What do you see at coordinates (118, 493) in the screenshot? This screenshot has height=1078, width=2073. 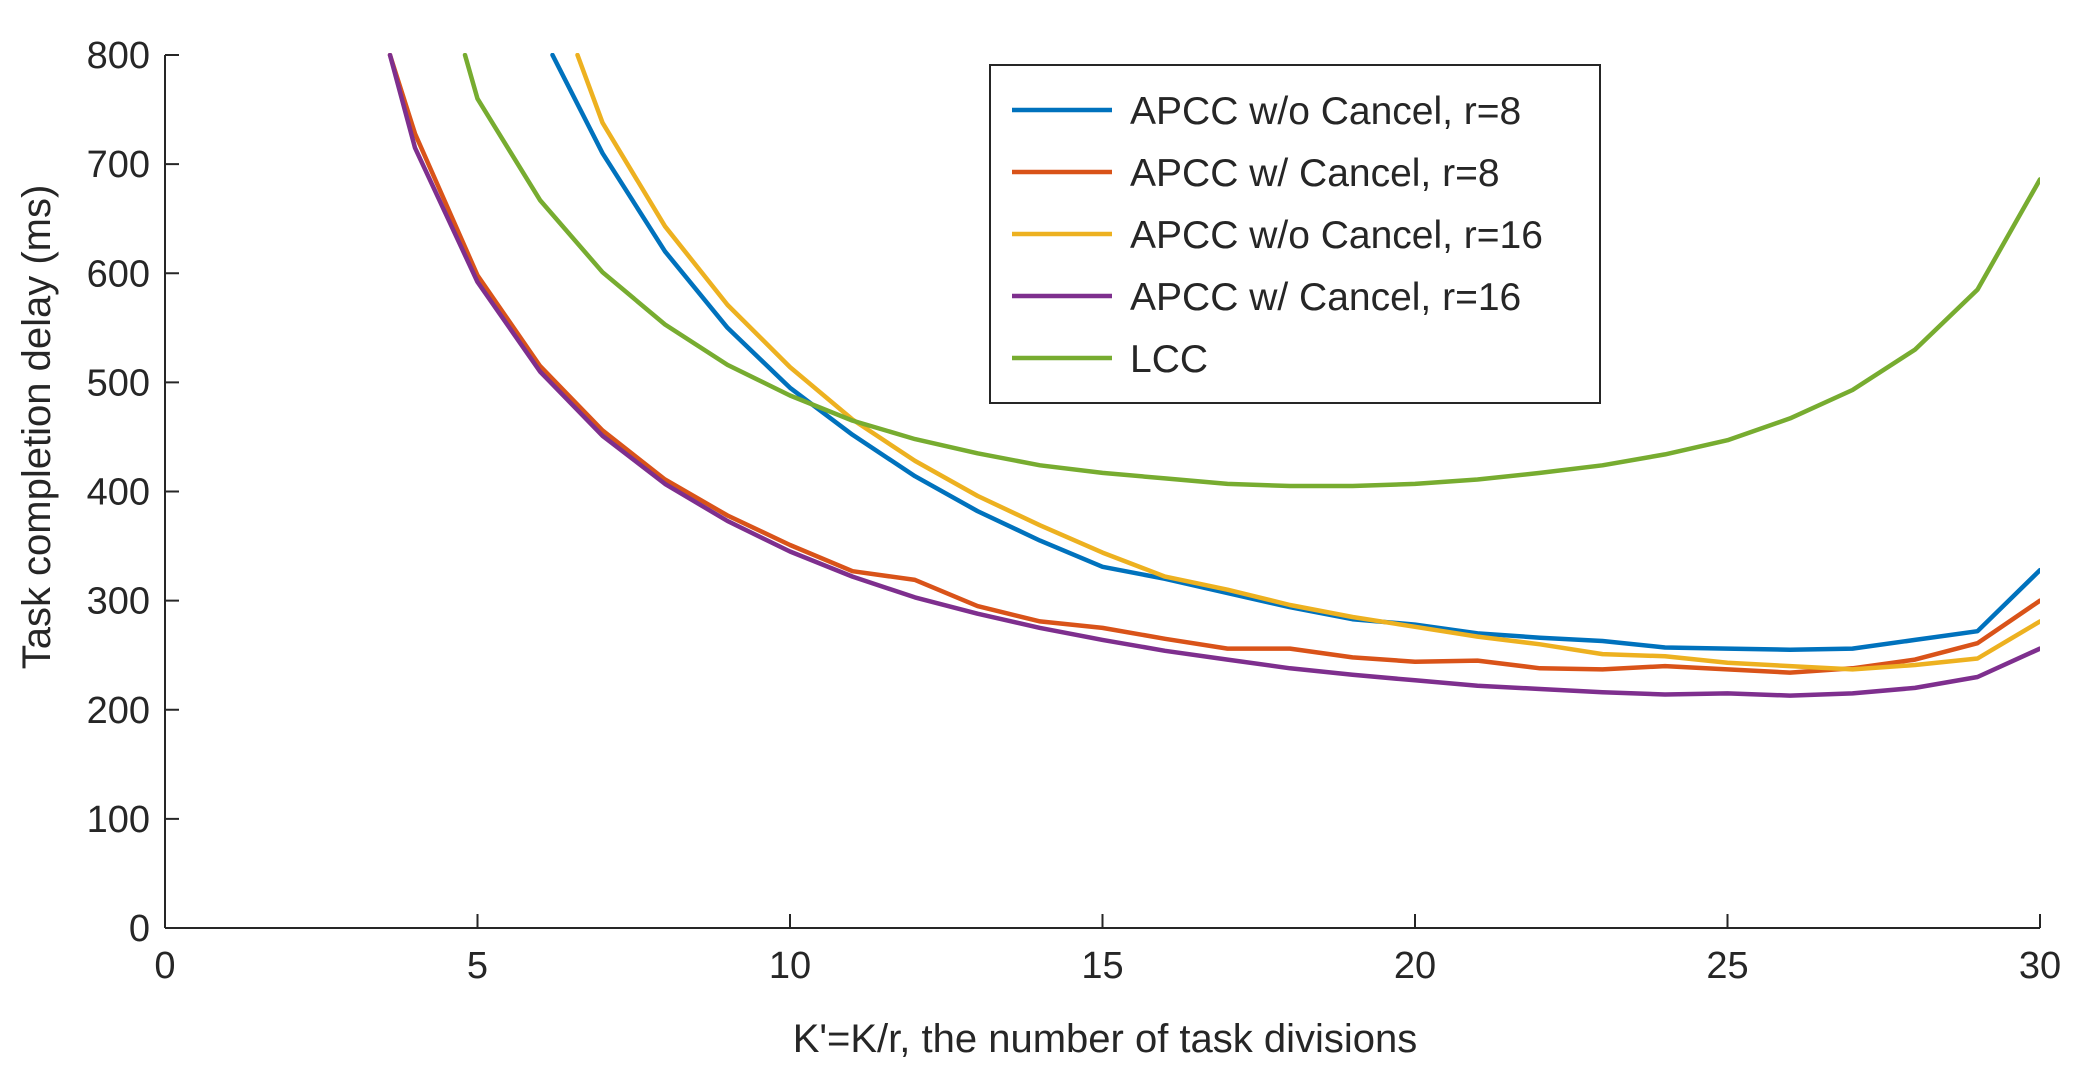 I see `y-tick-label: 400` at bounding box center [118, 493].